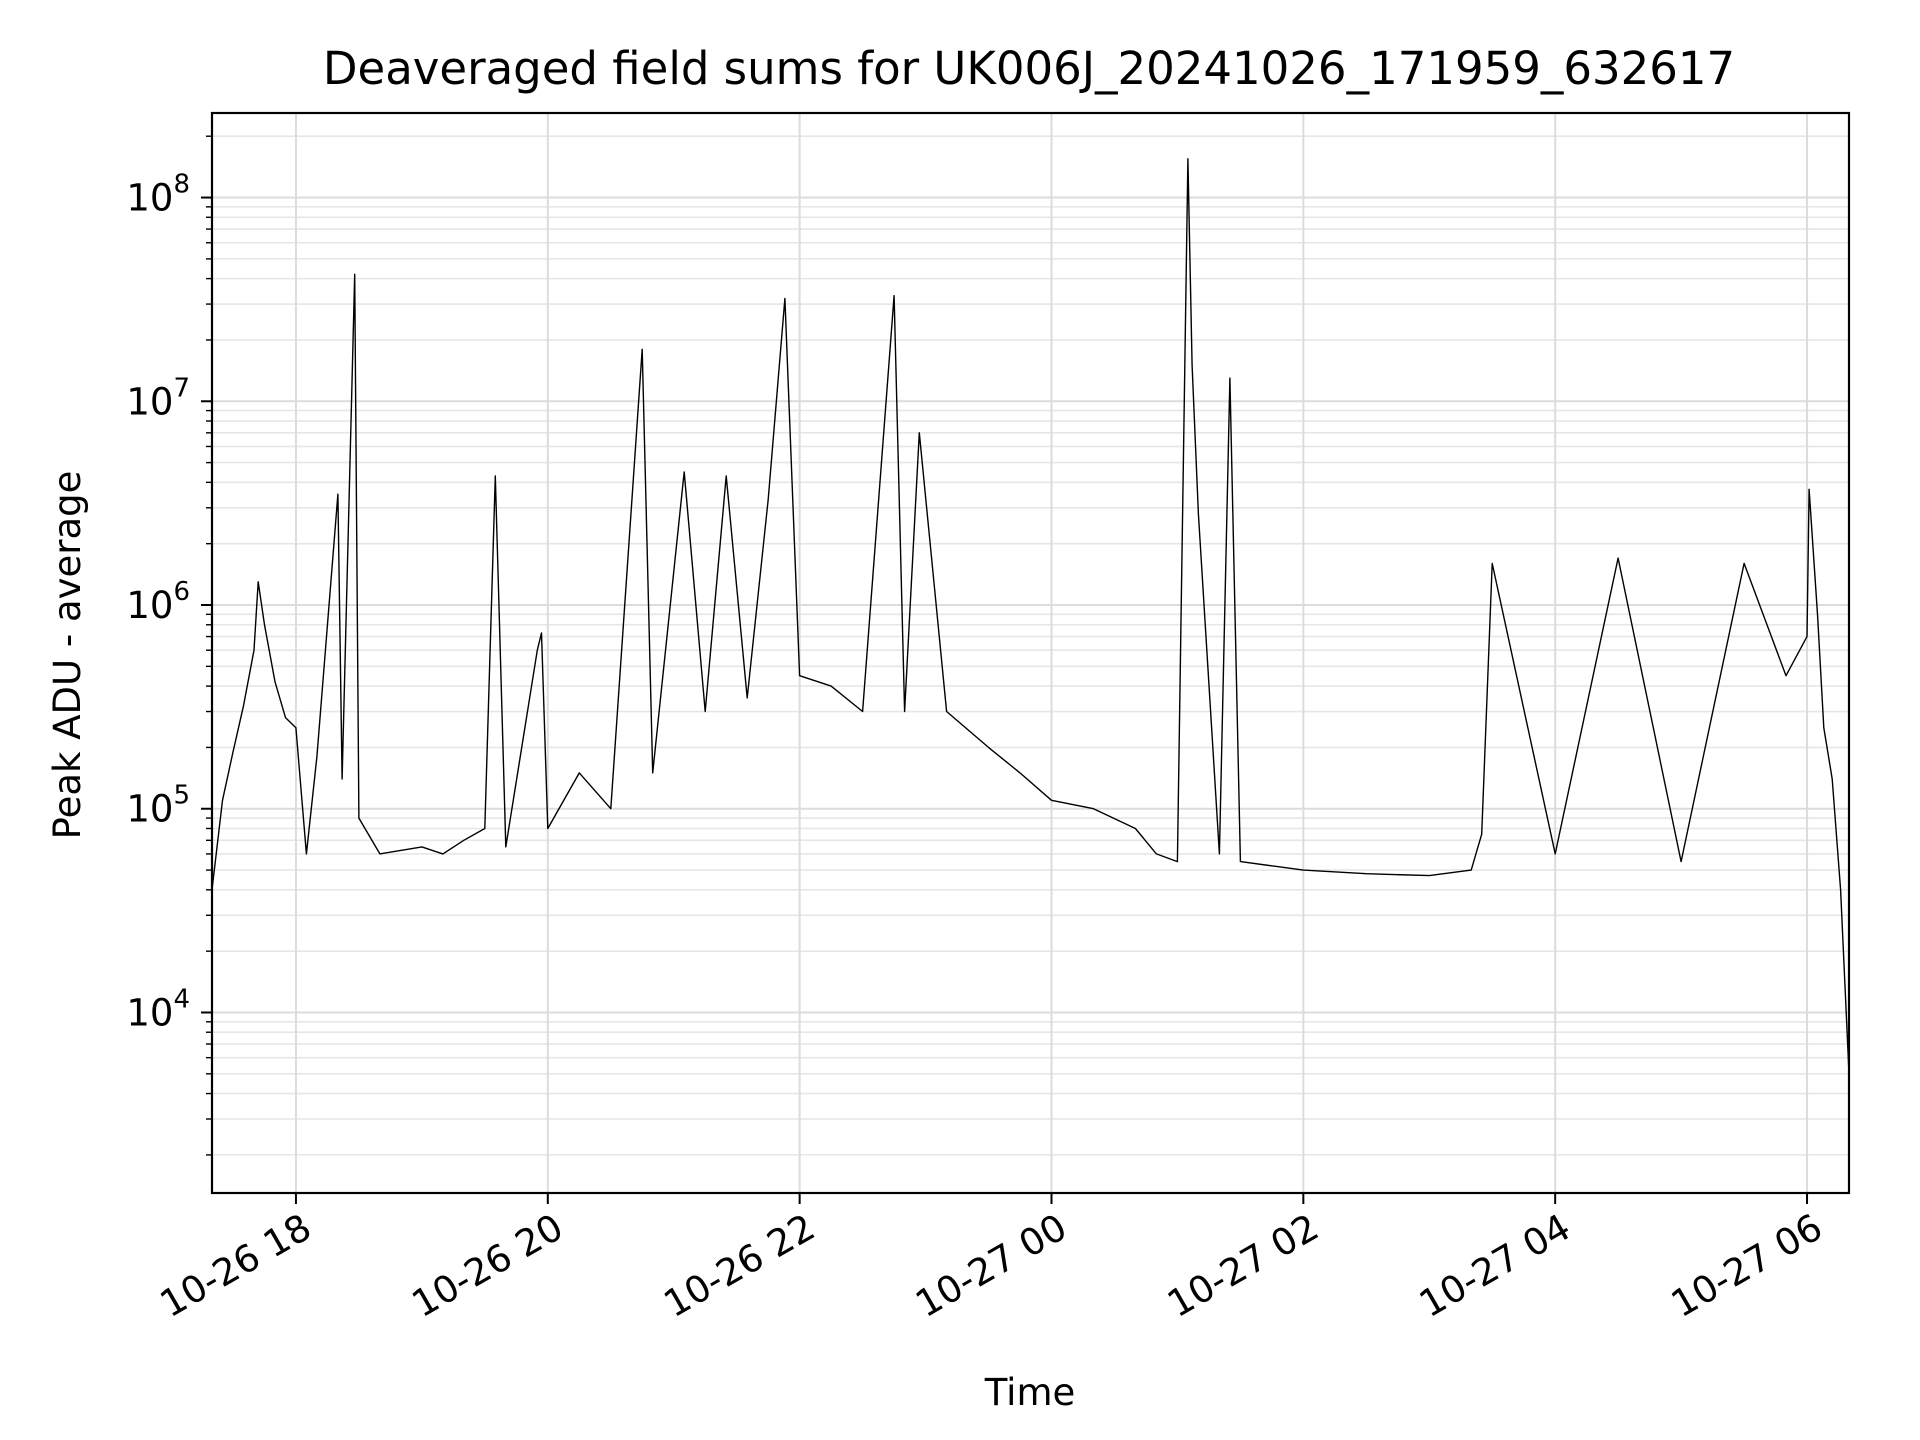 The height and width of the screenshot is (1440, 1920). I want to click on y-tick-label: 10⁵, so click(158, 806).